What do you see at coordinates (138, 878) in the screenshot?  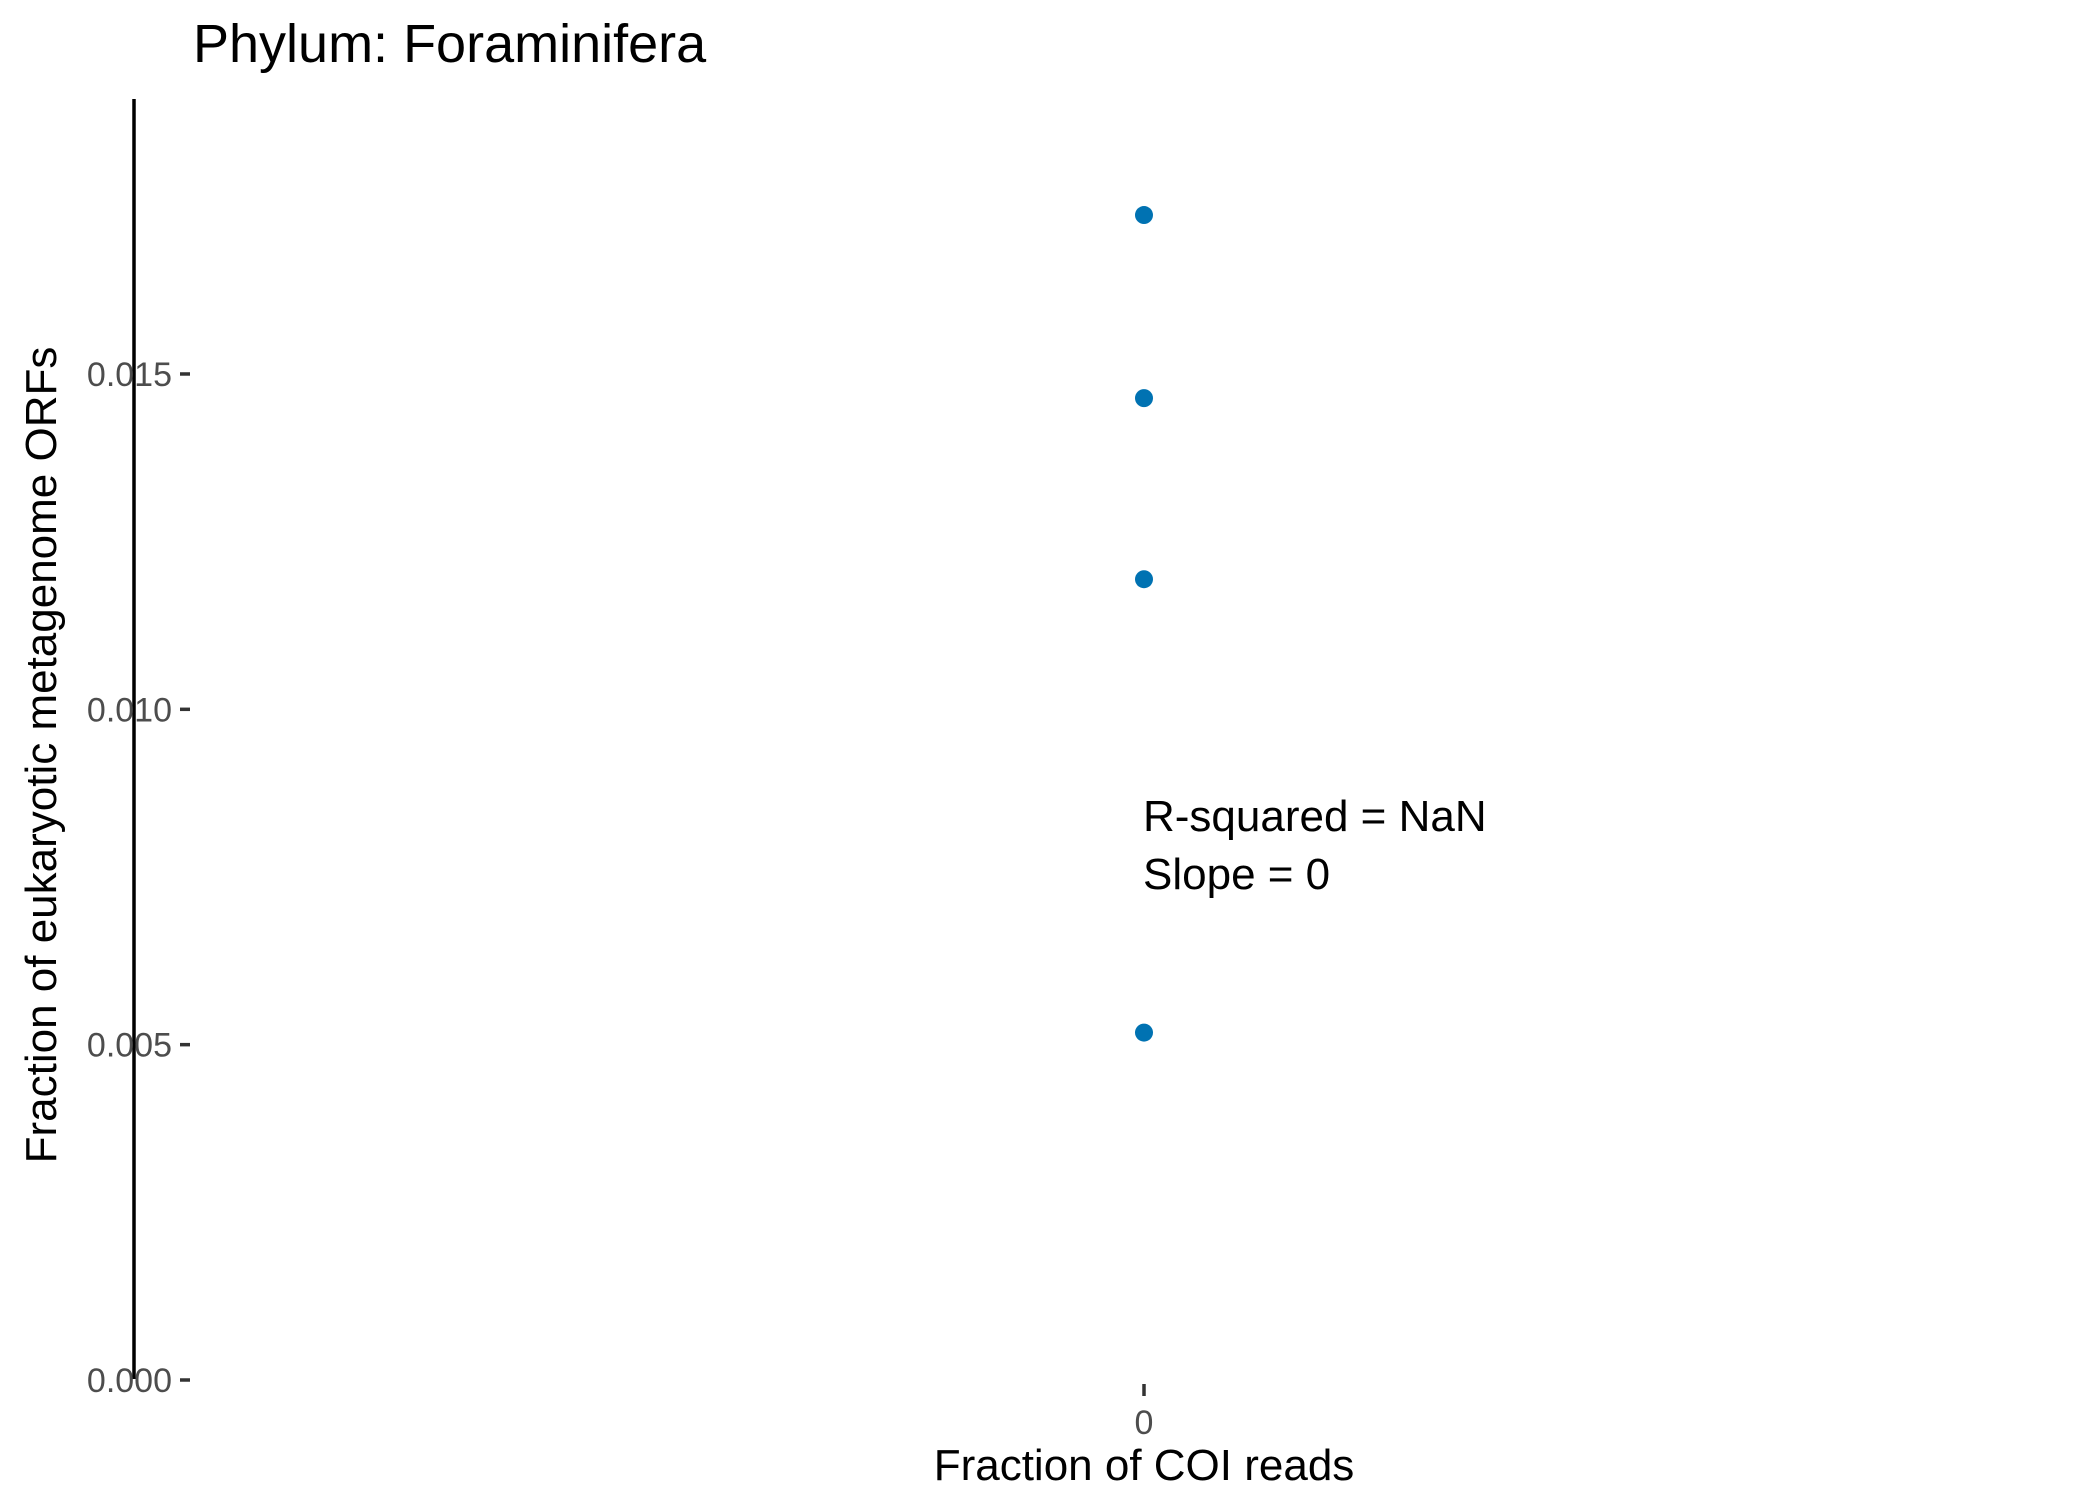 I see `y-axis-ticks: 0.000 0.005 0.010 0.015` at bounding box center [138, 878].